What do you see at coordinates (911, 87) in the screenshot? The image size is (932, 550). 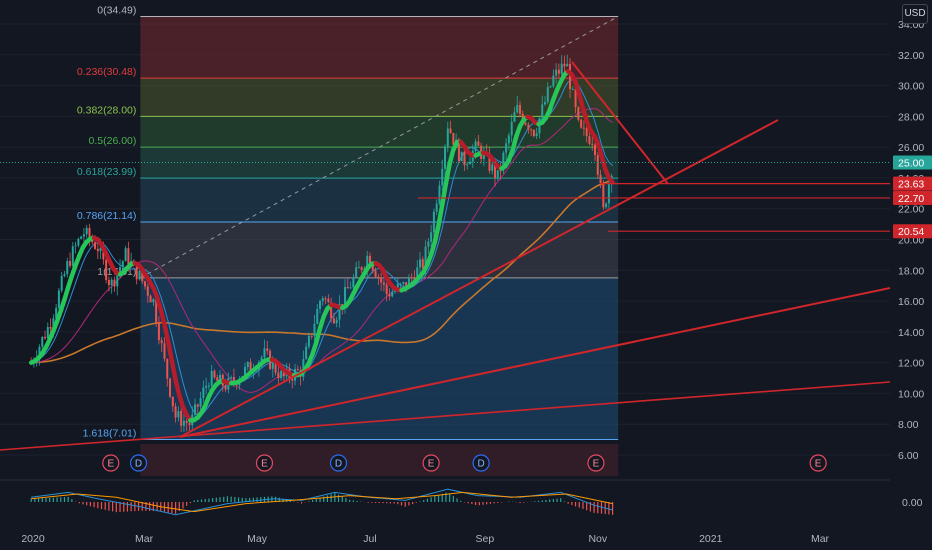 I see `price-axis-tick: 30.00` at bounding box center [911, 87].